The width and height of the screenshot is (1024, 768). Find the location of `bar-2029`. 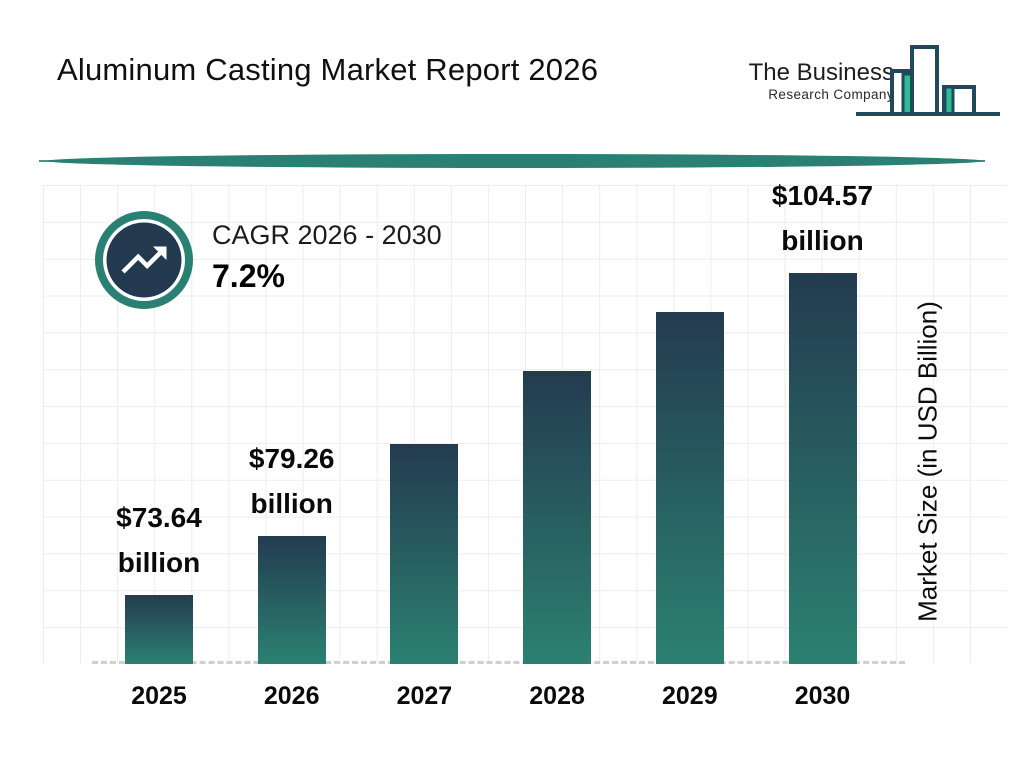

bar-2029 is located at coordinates (689, 488).